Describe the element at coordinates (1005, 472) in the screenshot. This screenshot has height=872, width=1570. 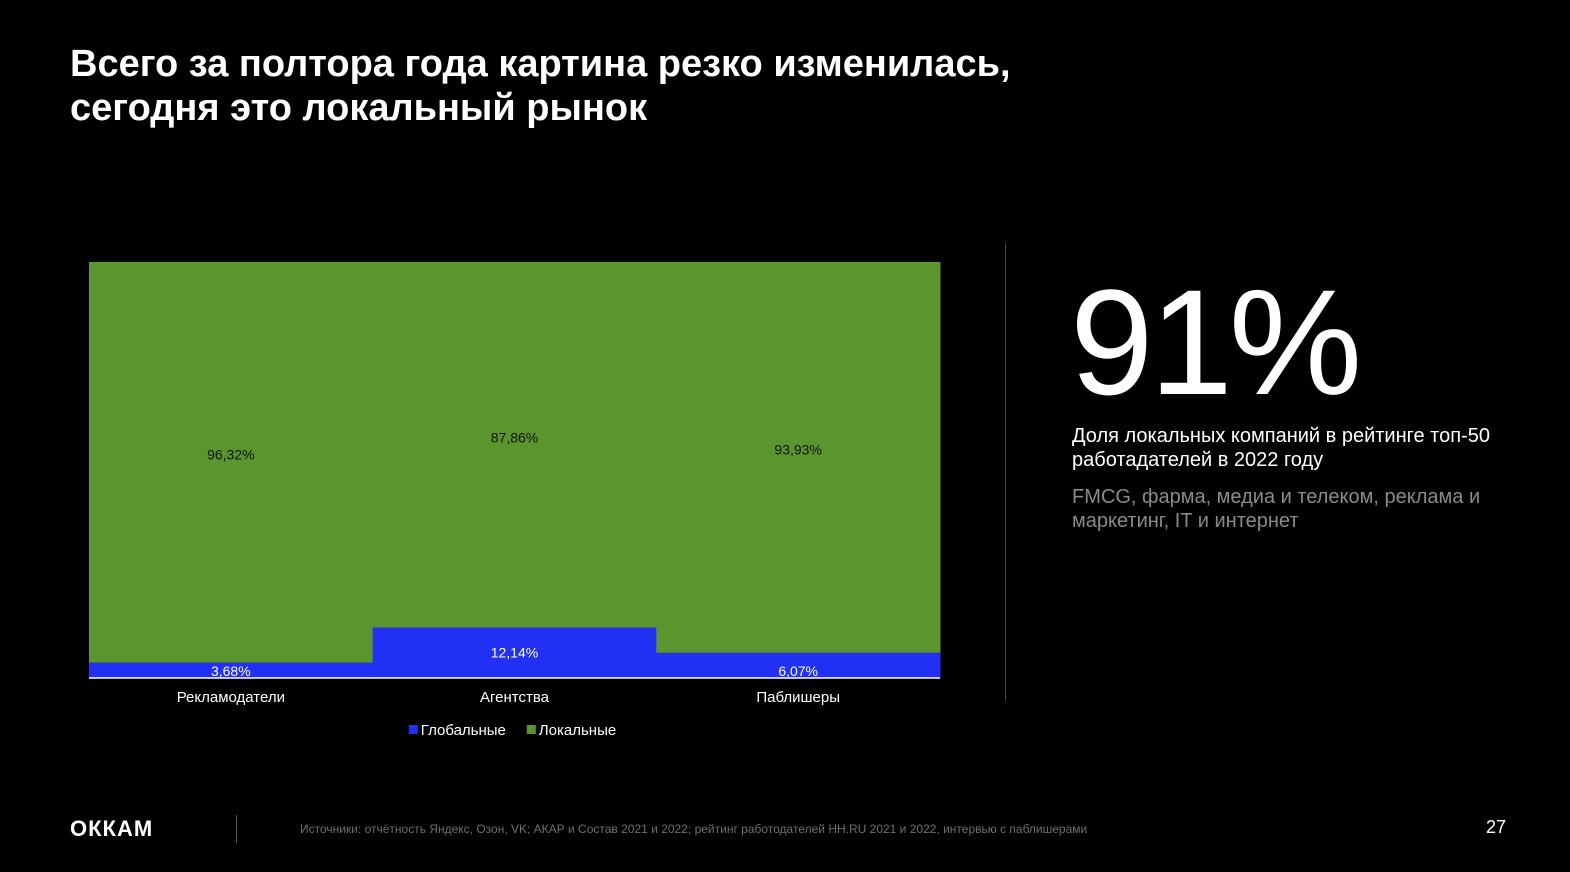
I see `vertical-divider` at that location.